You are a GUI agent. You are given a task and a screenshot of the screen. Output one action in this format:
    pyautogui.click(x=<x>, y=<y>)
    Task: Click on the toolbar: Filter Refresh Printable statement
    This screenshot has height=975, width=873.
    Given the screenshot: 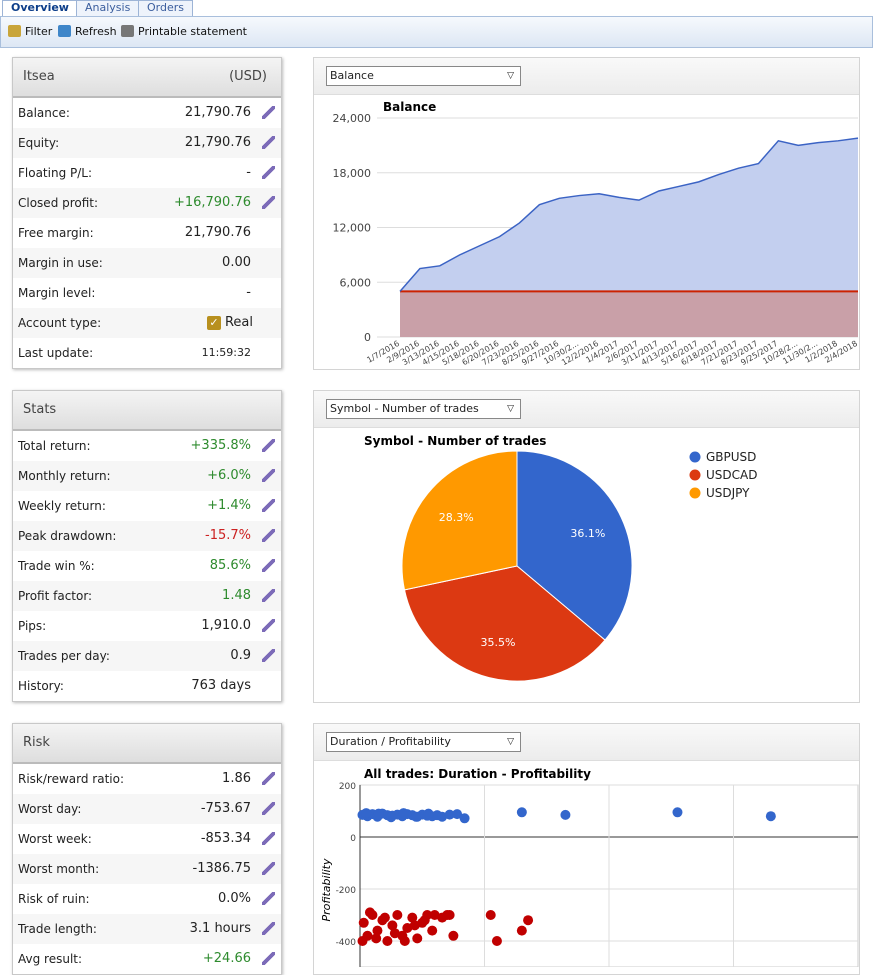 What is the action you would take?
    pyautogui.click(x=436, y=32)
    